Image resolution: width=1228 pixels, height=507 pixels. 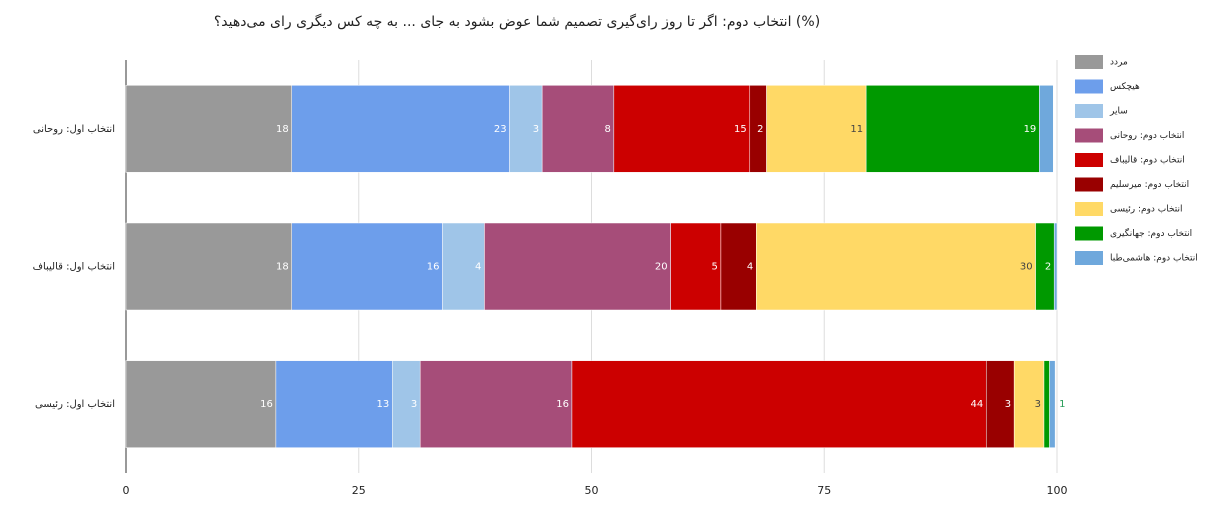 I want to click on data-label: 23, so click(x=500, y=129).